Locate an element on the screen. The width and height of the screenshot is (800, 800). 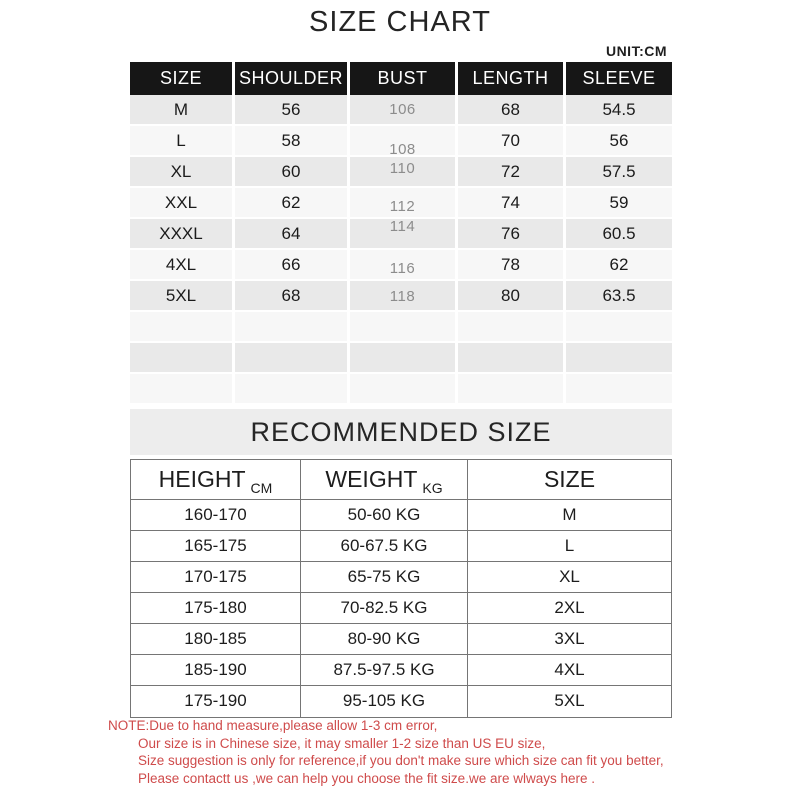
height-cell: 180-185 is located at coordinates (216, 639).